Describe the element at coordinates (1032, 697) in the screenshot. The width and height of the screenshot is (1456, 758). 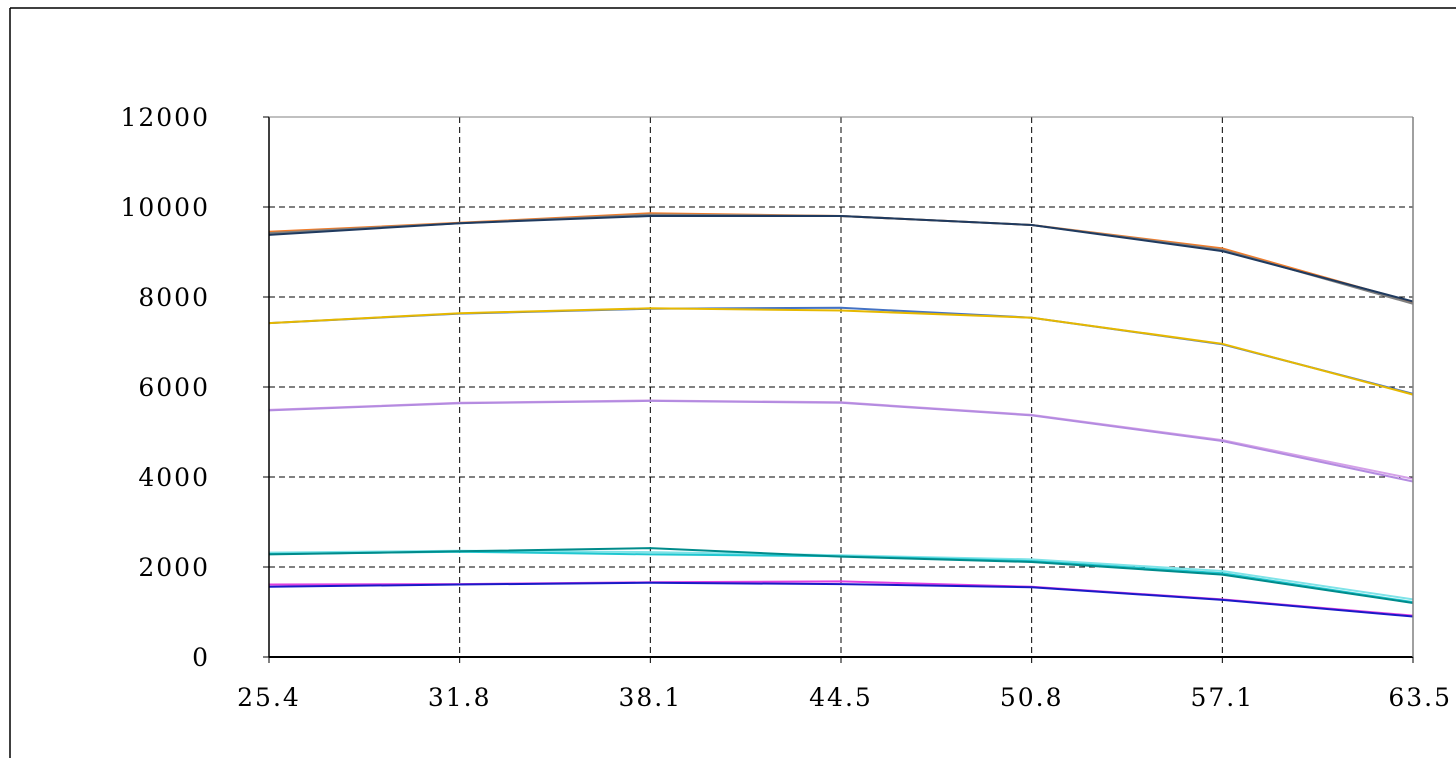
I see `x-tick-label: 50.8` at that location.